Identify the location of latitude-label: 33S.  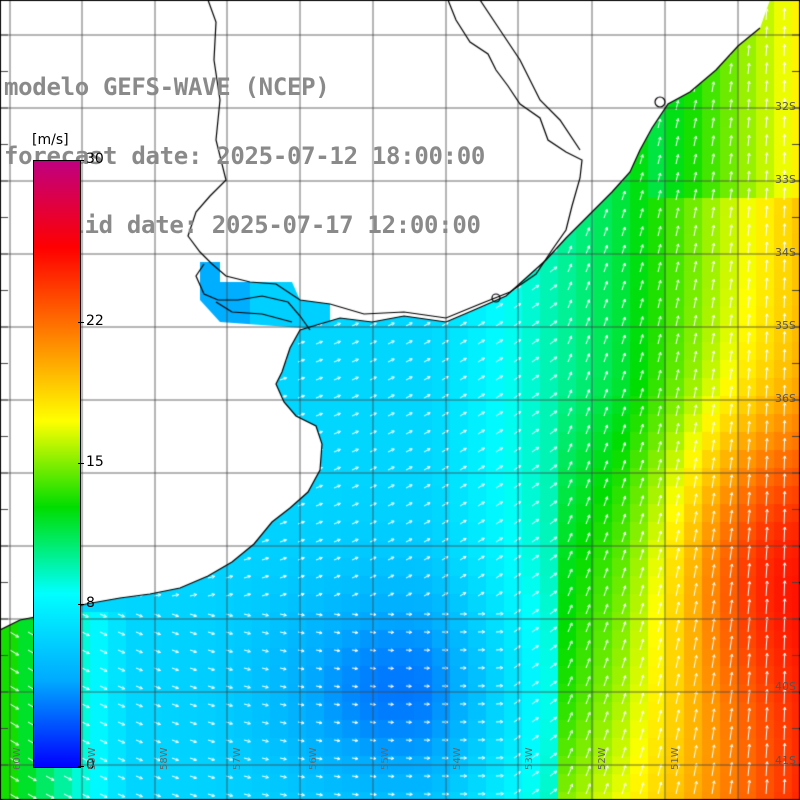
(785, 179).